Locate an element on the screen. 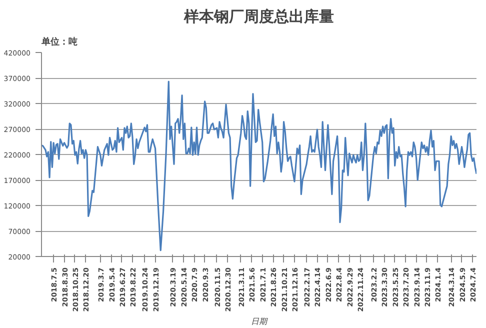 This screenshot has width=486, height=328. chart-subtitle: 单位：吨 is located at coordinates (59, 42).